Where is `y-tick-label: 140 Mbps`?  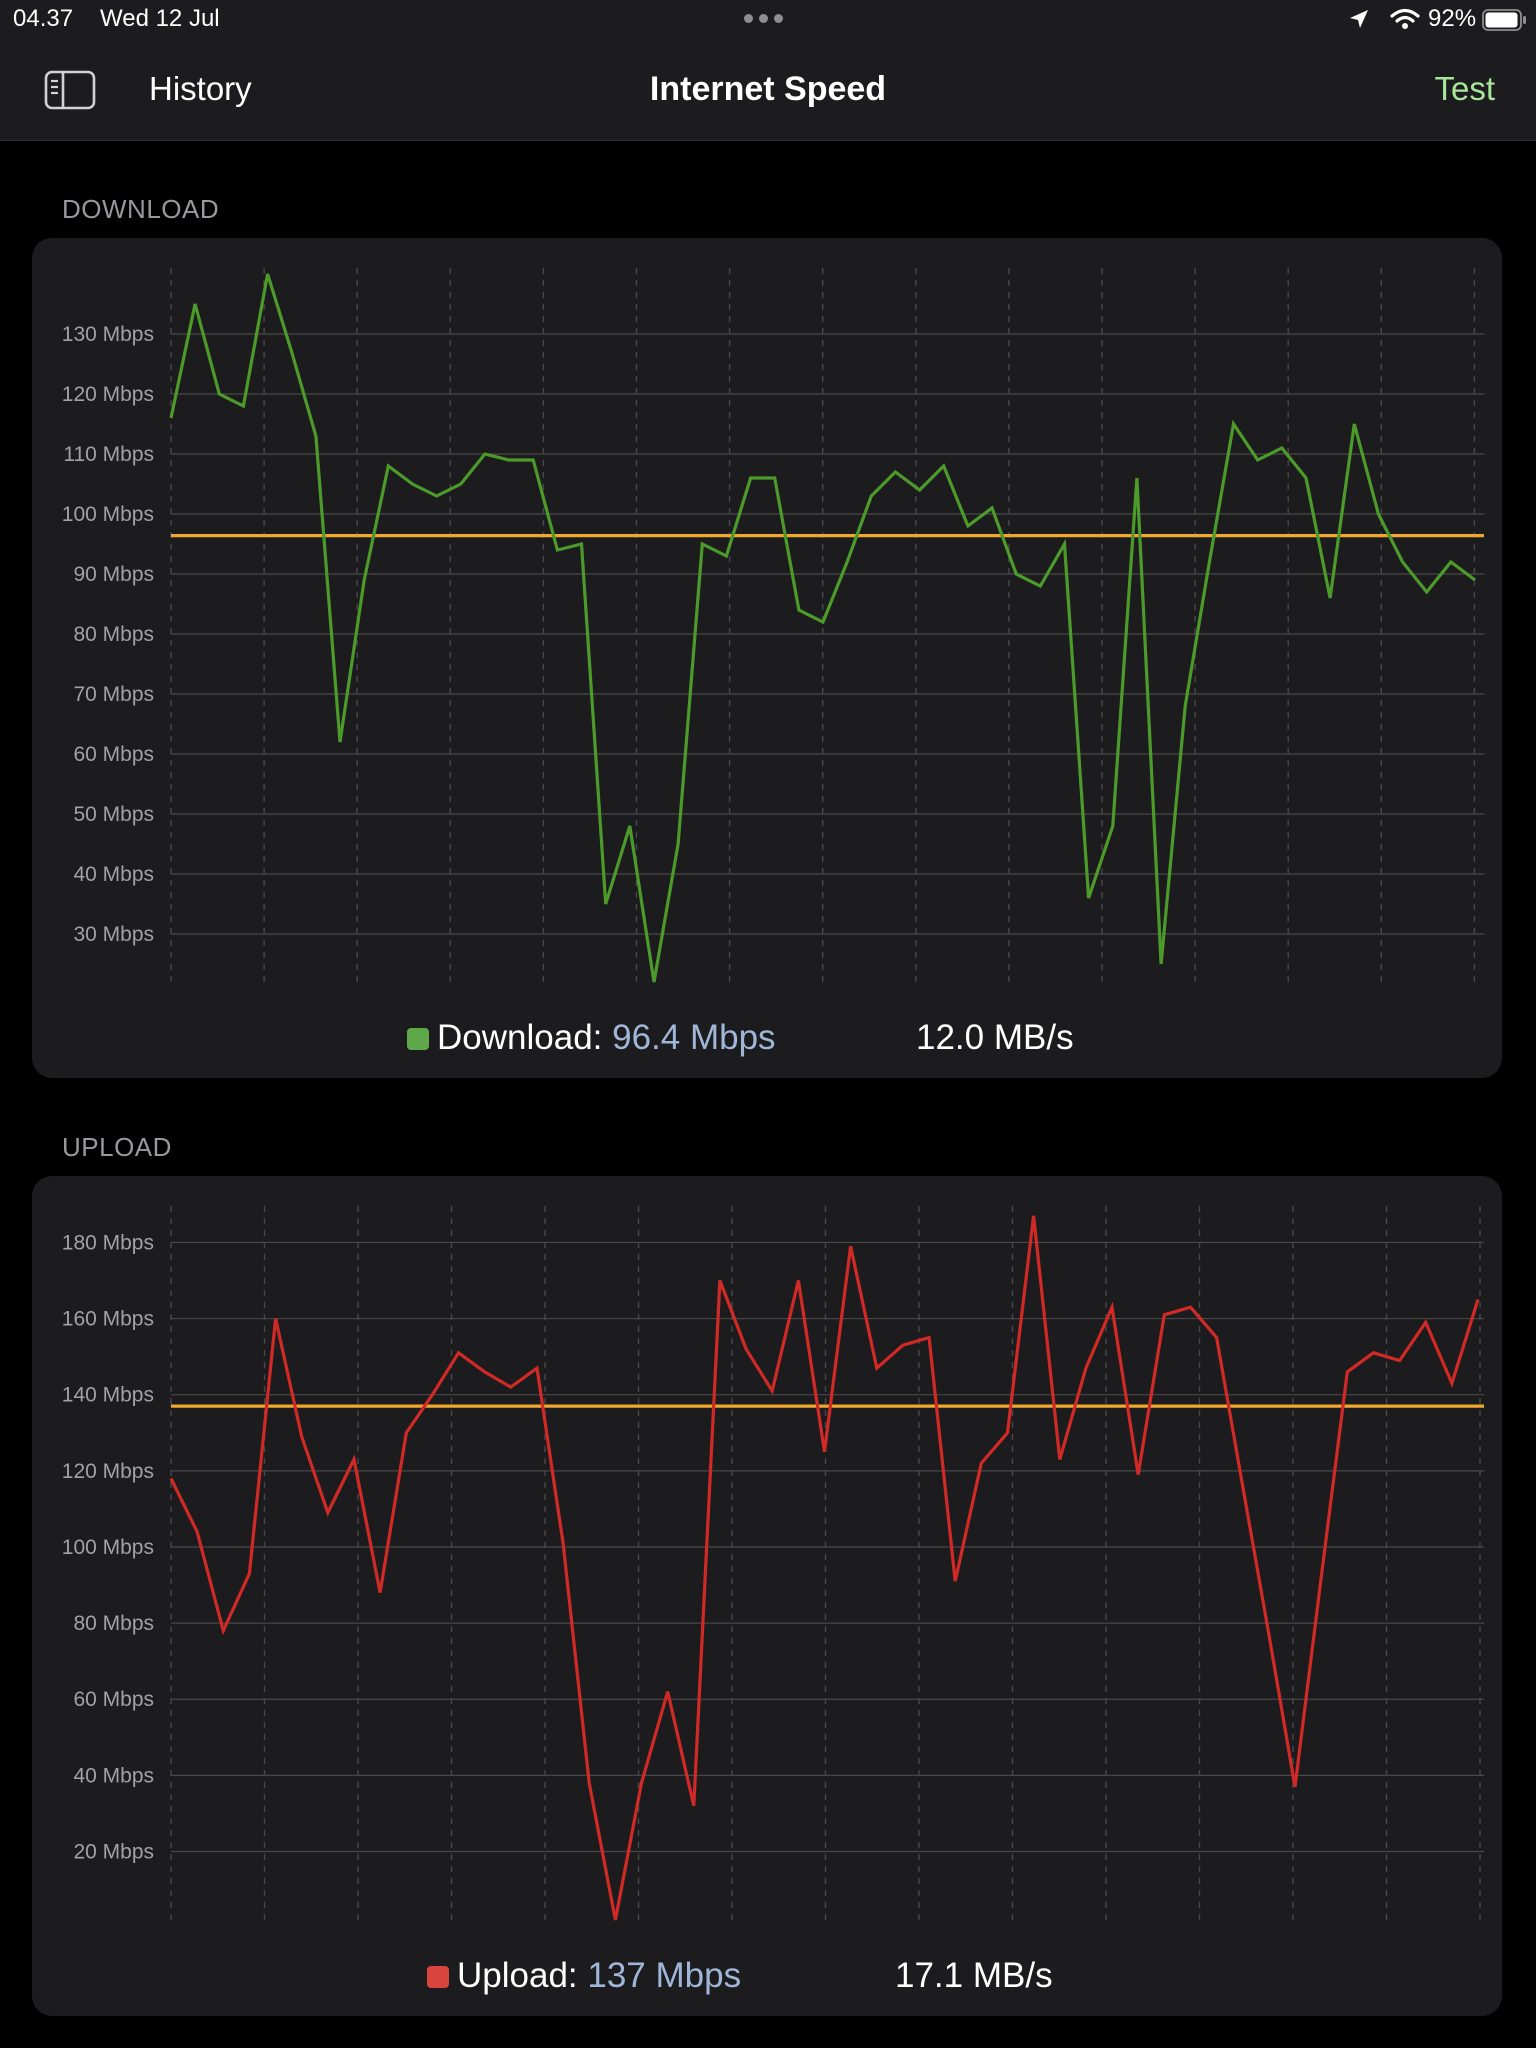
y-tick-label: 140 Mbps is located at coordinates (108, 1395).